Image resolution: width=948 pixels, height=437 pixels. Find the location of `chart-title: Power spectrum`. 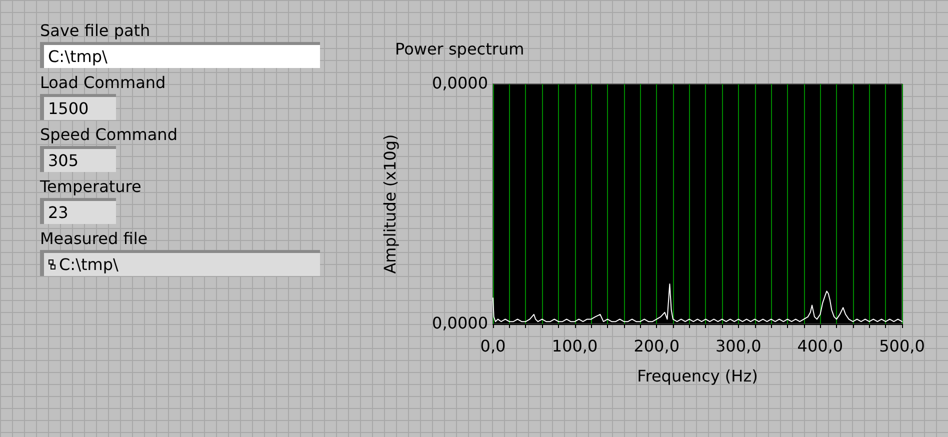

chart-title: Power spectrum is located at coordinates (459, 49).